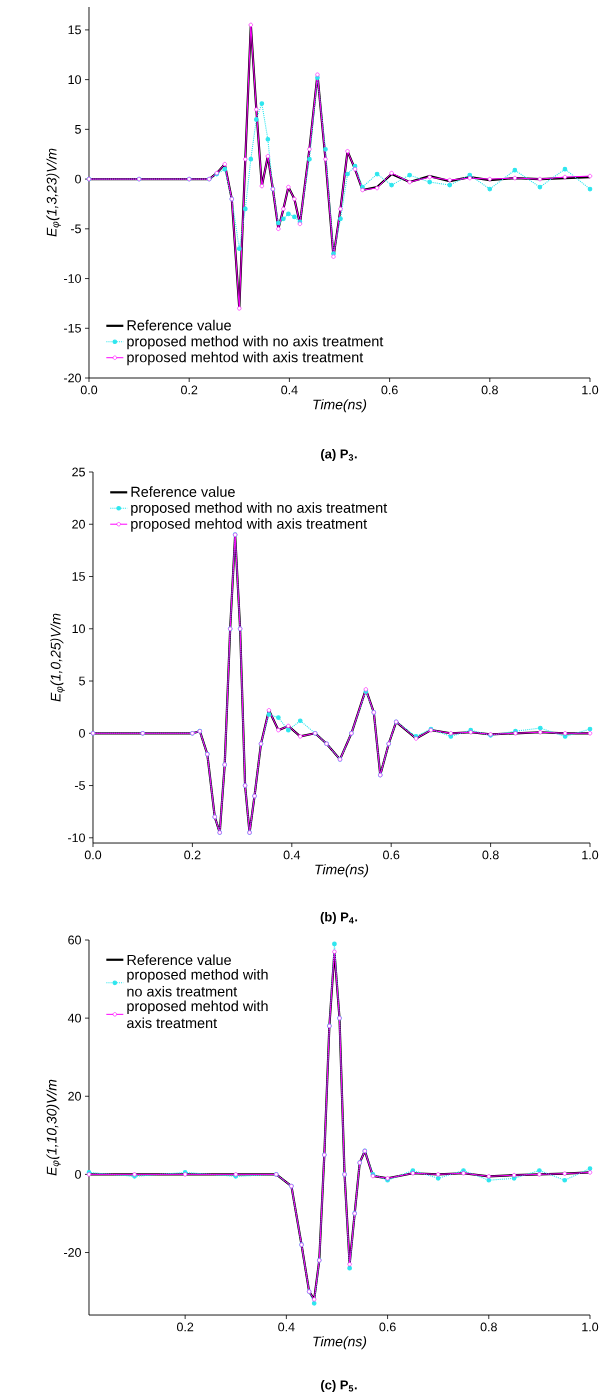 This screenshot has width=606, height=1396. I want to click on y-tick-label: 40, so click(74, 1018).